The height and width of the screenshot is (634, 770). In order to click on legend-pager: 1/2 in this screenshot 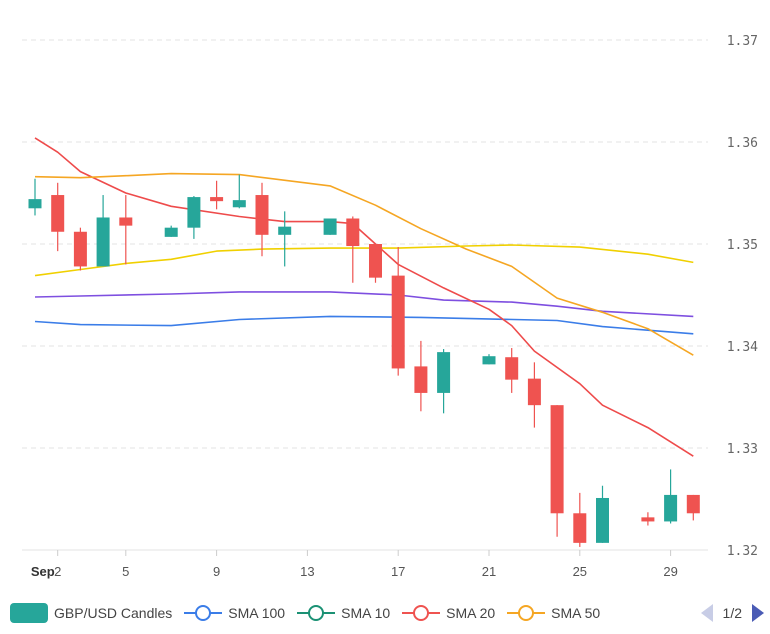, I will do `click(732, 613)`.